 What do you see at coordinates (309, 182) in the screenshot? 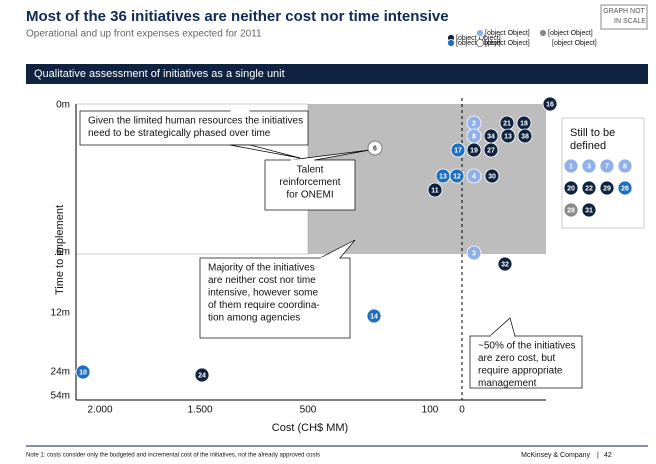
I see `callout-text: reinforcement` at bounding box center [309, 182].